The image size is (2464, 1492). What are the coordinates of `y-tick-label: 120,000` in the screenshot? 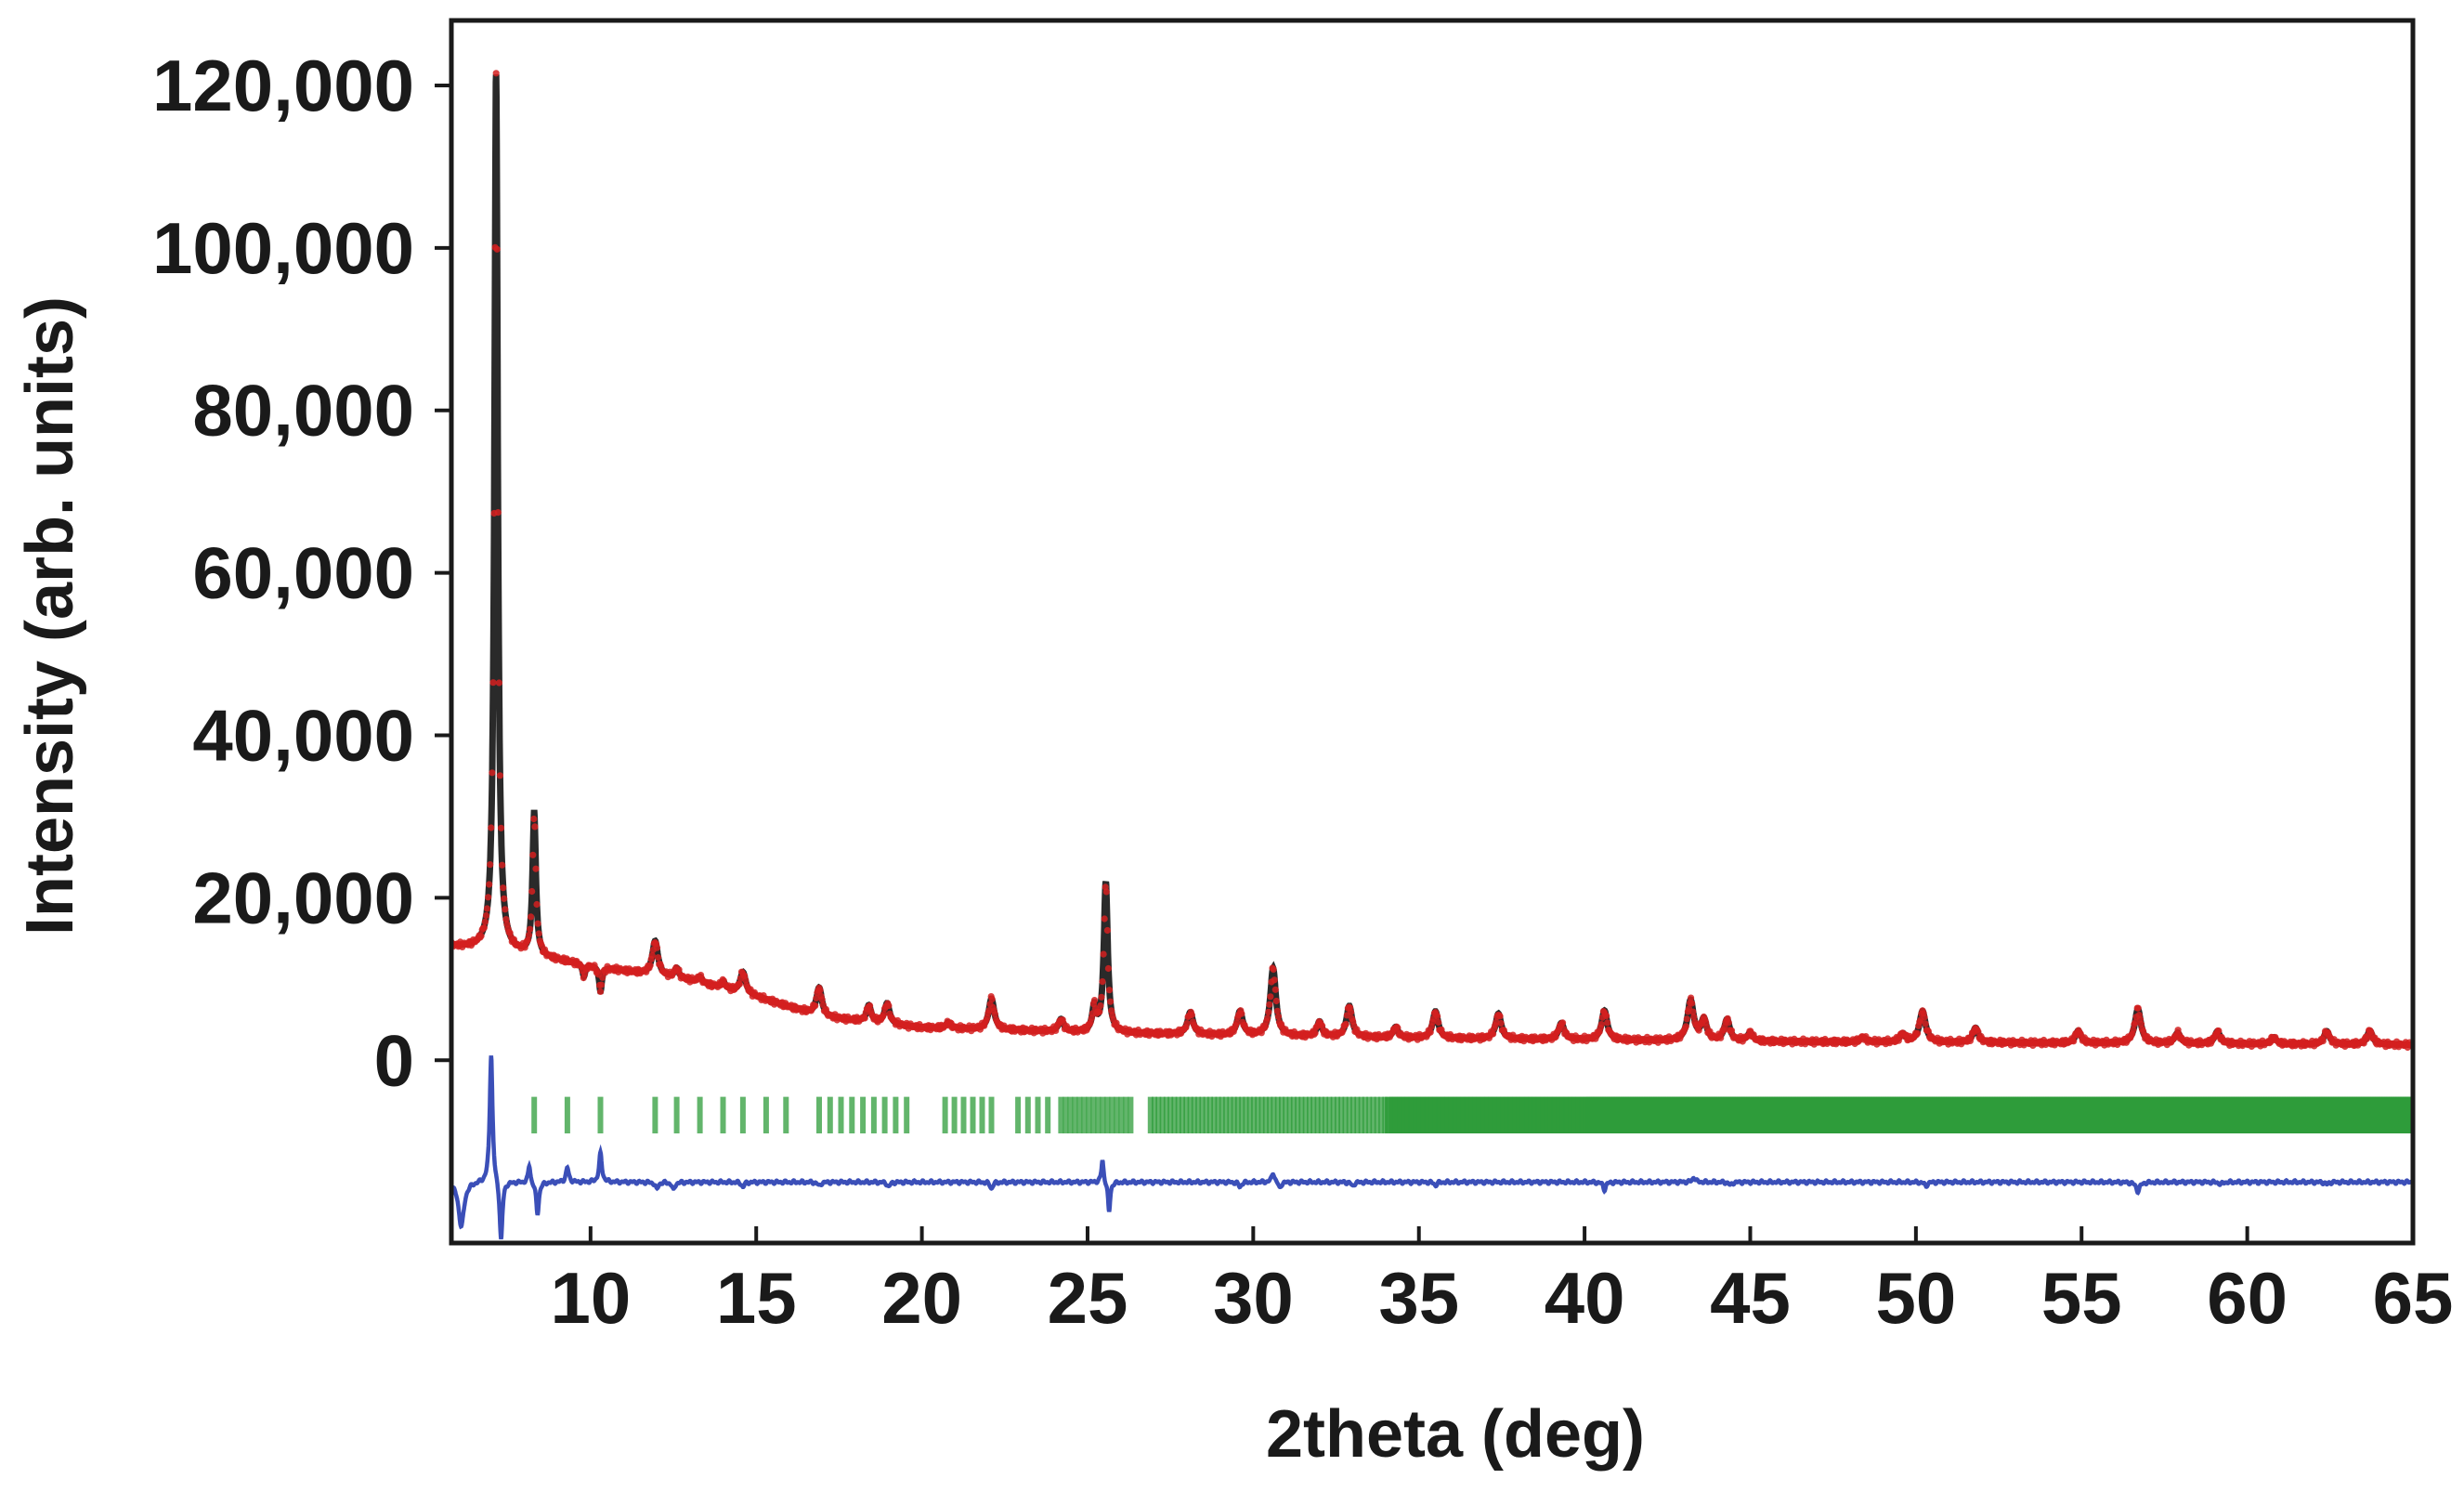 It's located at (283, 85).